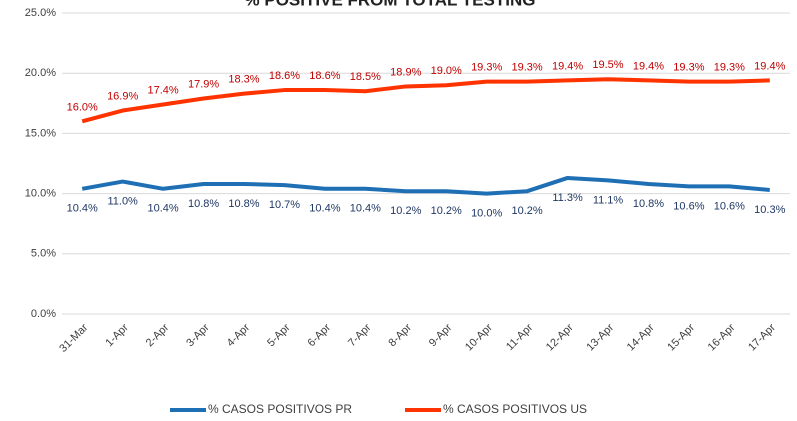 The width and height of the screenshot is (797, 421). I want to click on x-tick-label: 11-Apr, so click(519, 336).